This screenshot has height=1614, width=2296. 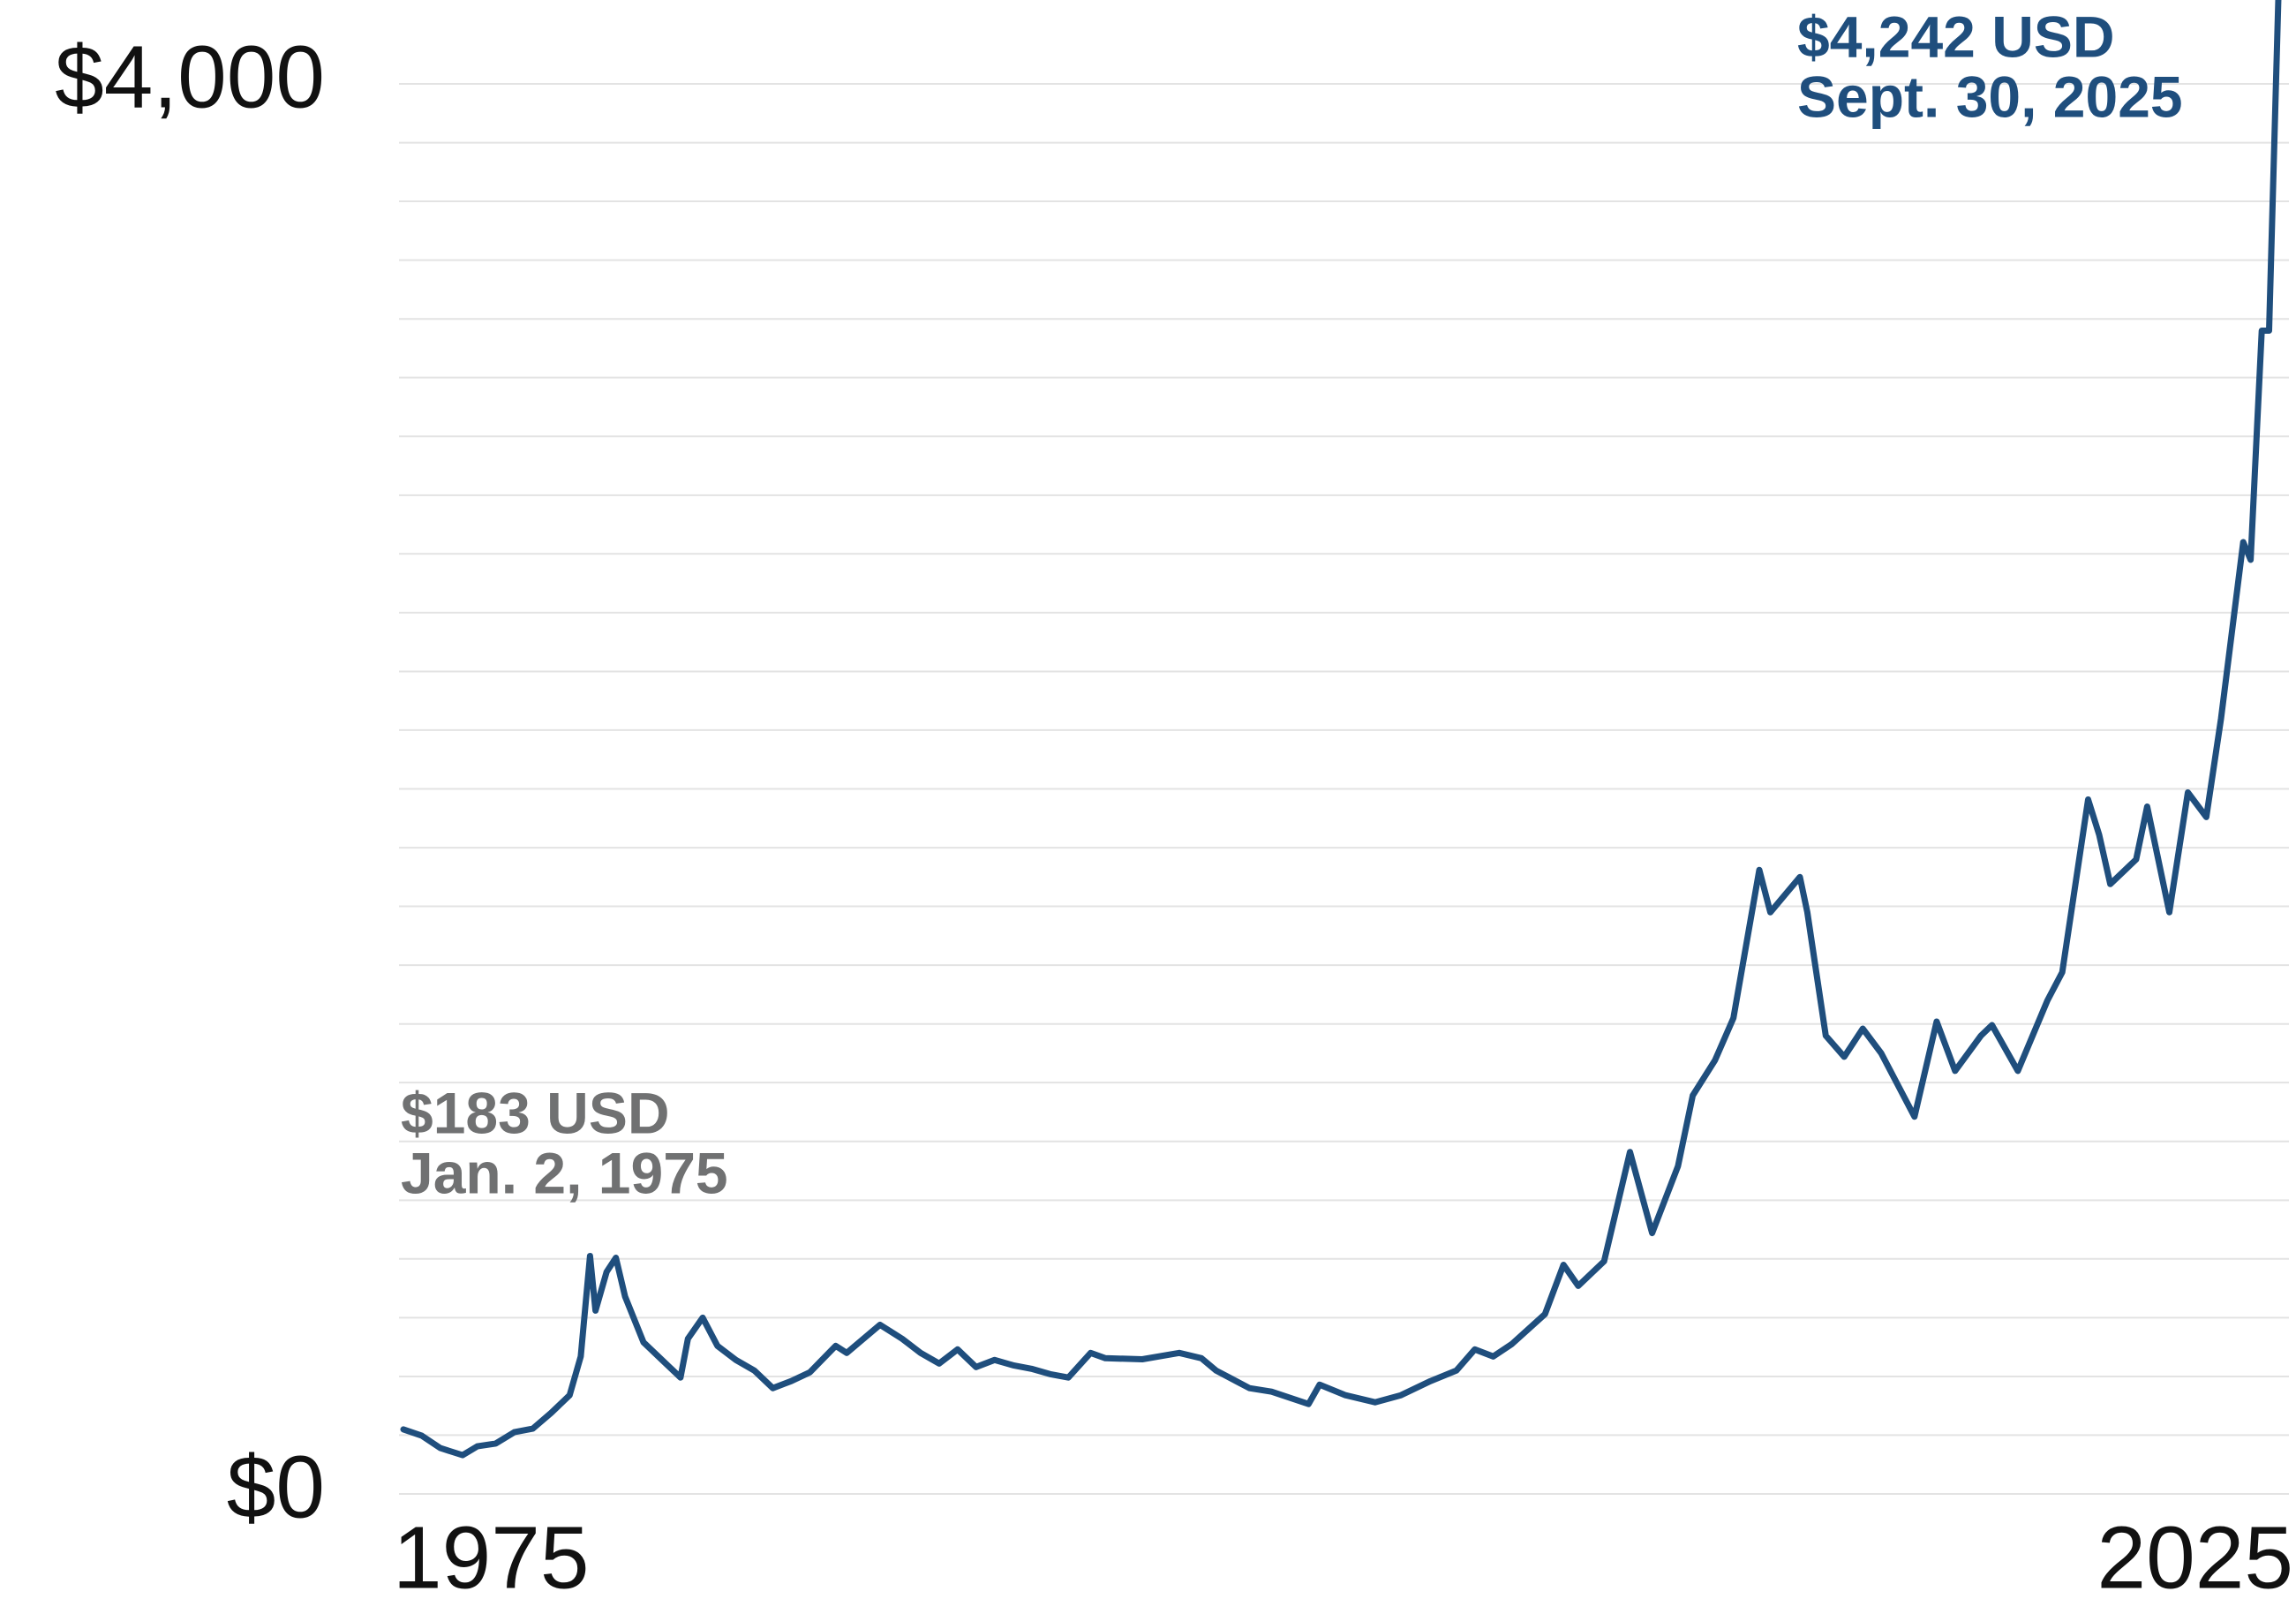 What do you see at coordinates (491, 1557) in the screenshot?
I see `x-tick-label: 1975` at bounding box center [491, 1557].